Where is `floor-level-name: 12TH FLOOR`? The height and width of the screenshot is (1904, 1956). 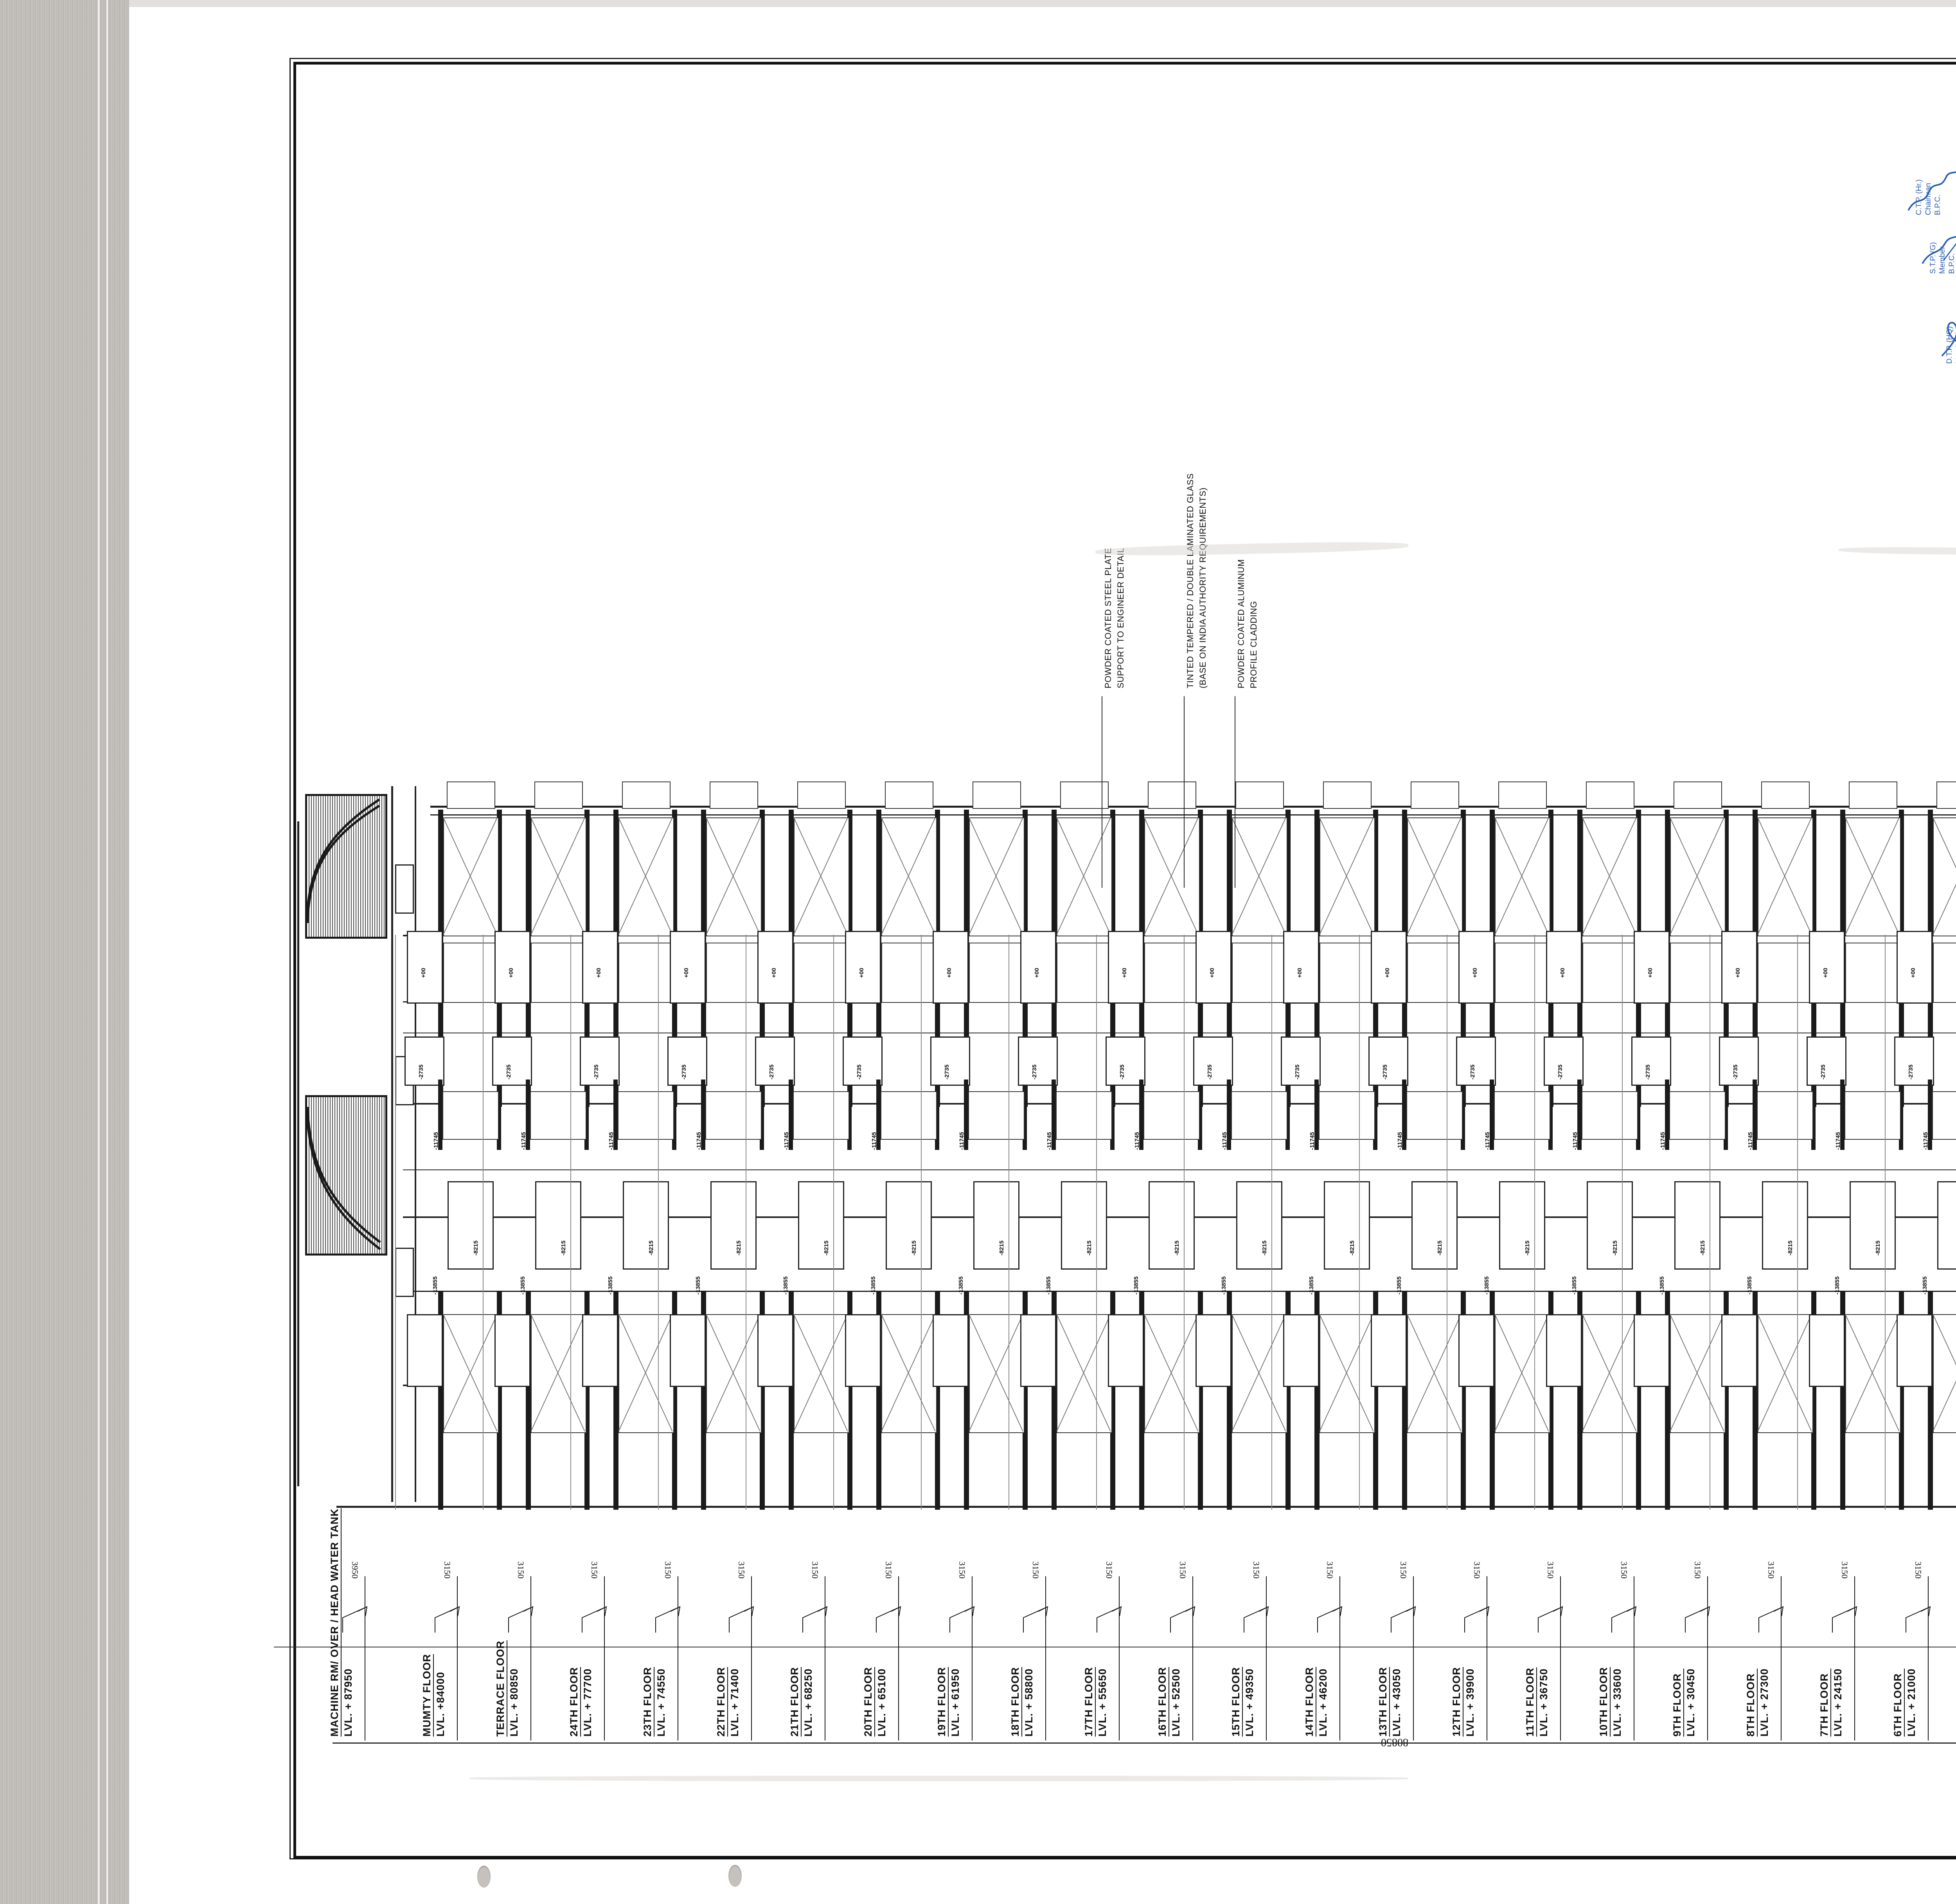
floor-level-name: 12TH FLOOR is located at coordinates (1456, 1702).